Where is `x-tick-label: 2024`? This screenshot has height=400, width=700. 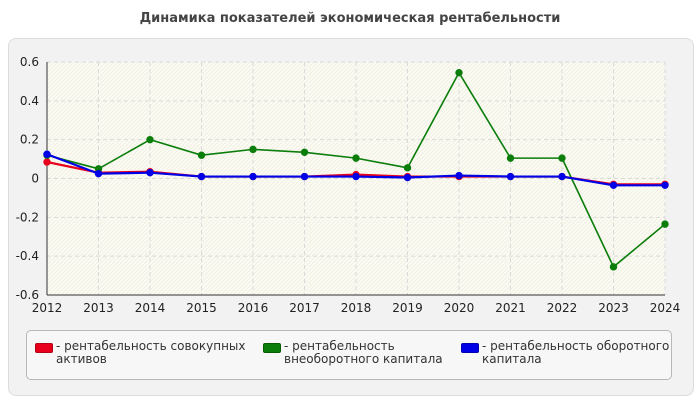 x-tick-label: 2024 is located at coordinates (665, 308).